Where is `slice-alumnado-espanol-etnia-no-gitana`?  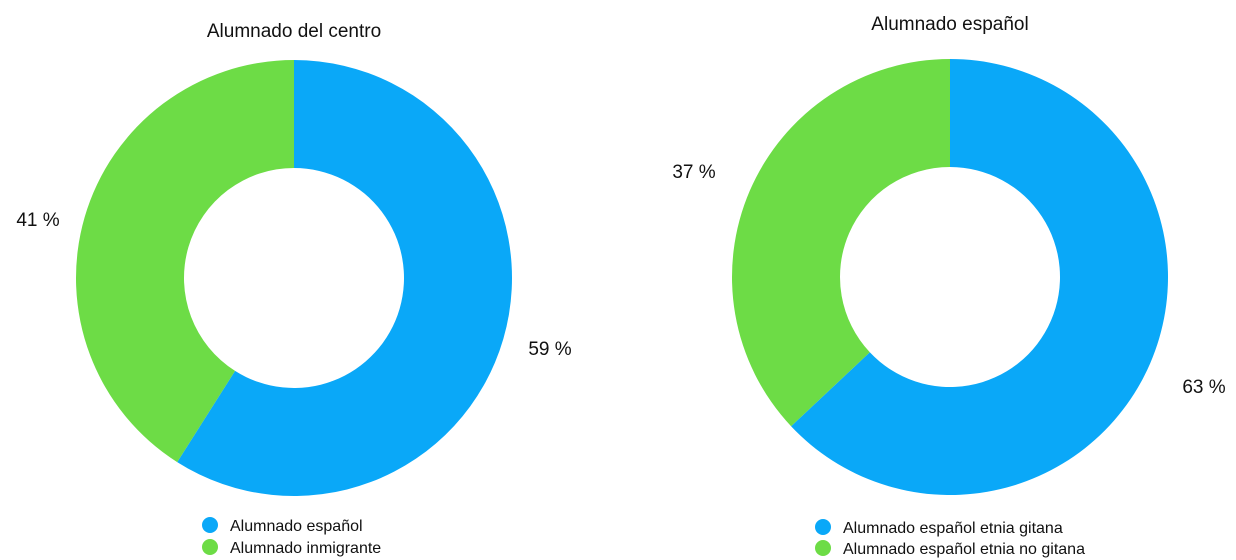
slice-alumnado-espanol-etnia-no-gitana is located at coordinates (840, 243).